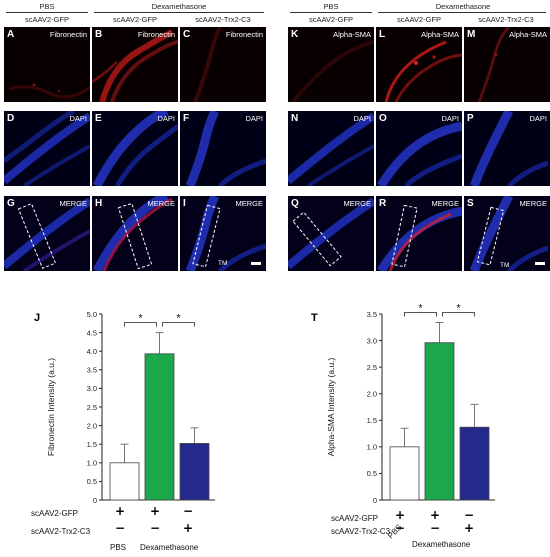 This screenshot has height=557, width=550. Describe the element at coordinates (223, 19) in the screenshot. I see `col-label-left-3: scAAV2-Trx2-C3` at that location.